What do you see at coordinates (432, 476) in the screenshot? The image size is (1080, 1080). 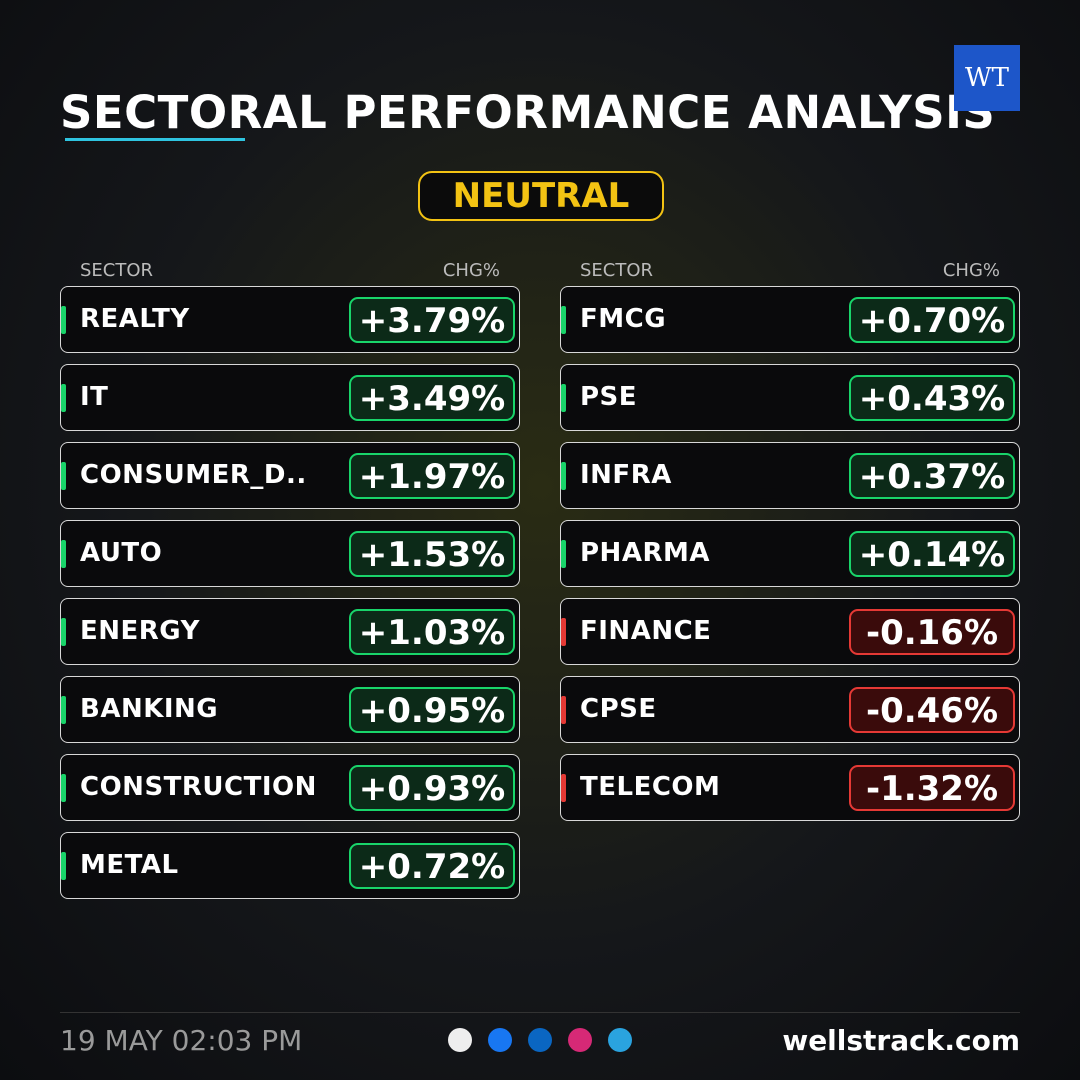 I see `change-value: +1.97%` at bounding box center [432, 476].